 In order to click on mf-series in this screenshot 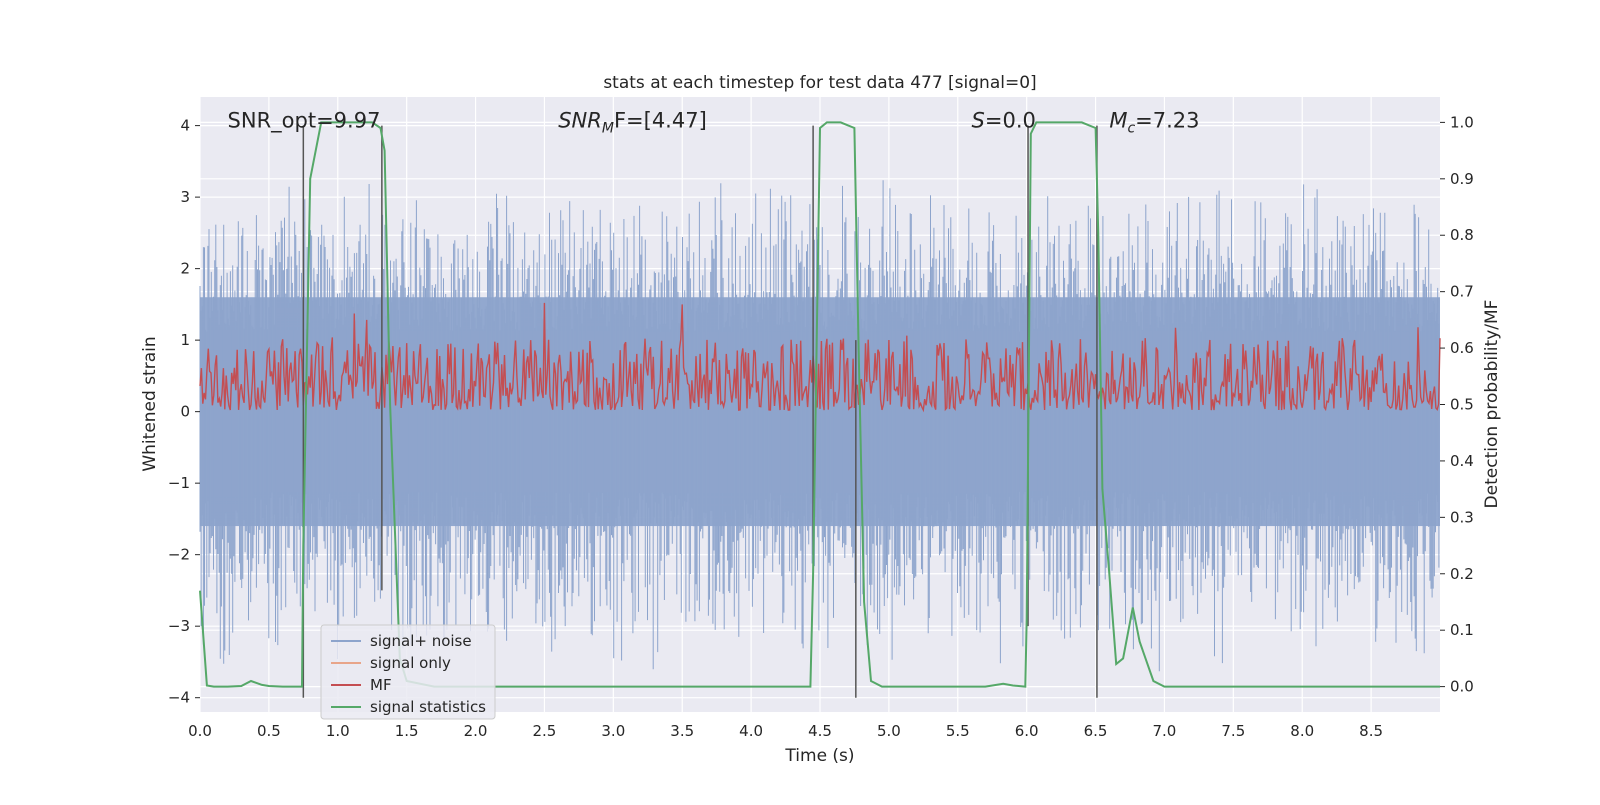, I will do `click(820, 357)`.